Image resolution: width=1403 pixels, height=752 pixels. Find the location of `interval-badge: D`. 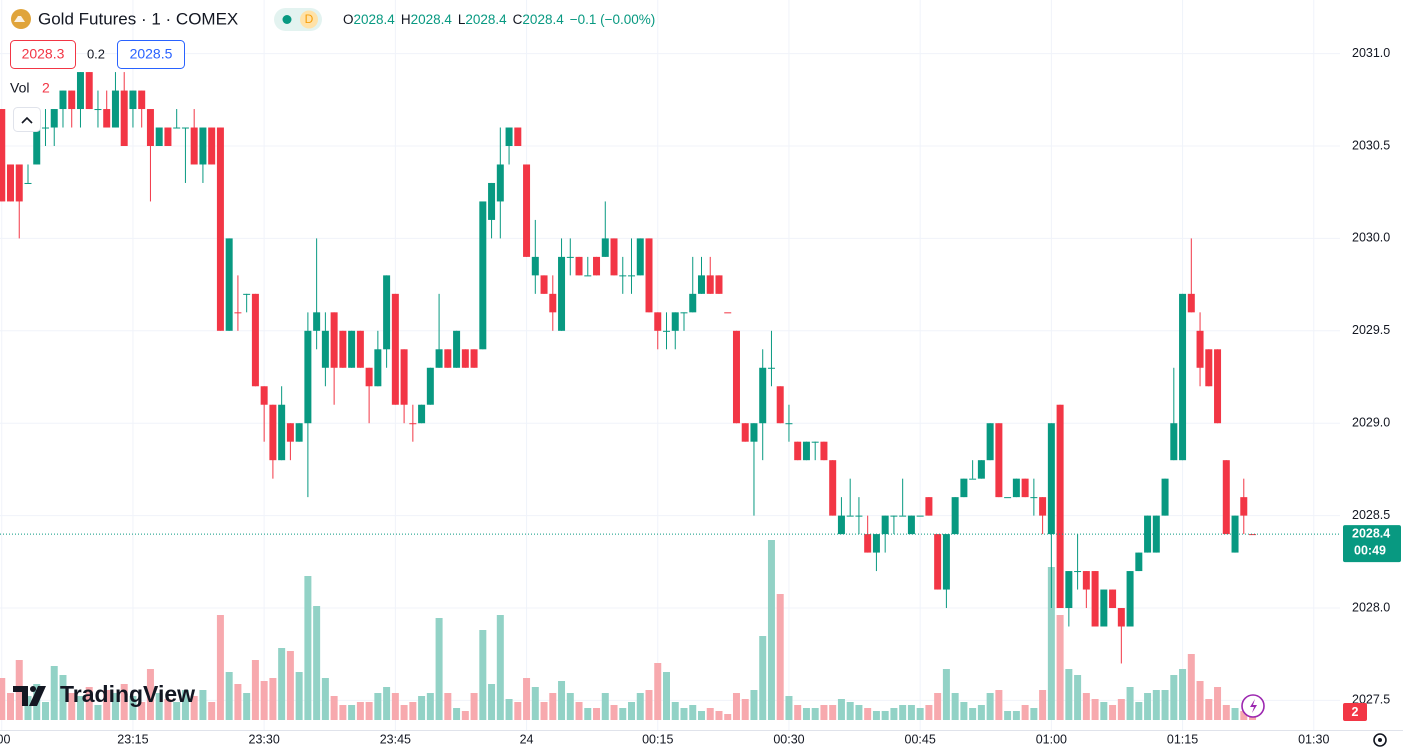

interval-badge: D is located at coordinates (309, 19).